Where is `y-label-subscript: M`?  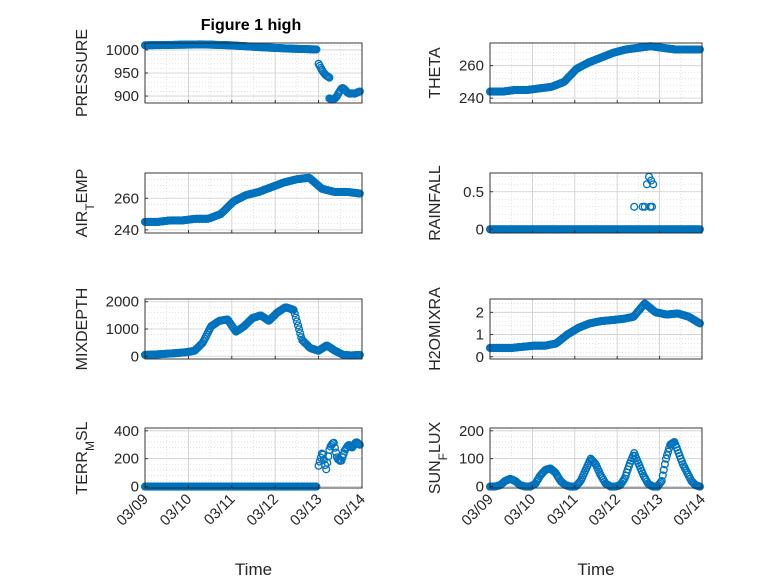 y-label-subscript: M is located at coordinates (90, 446).